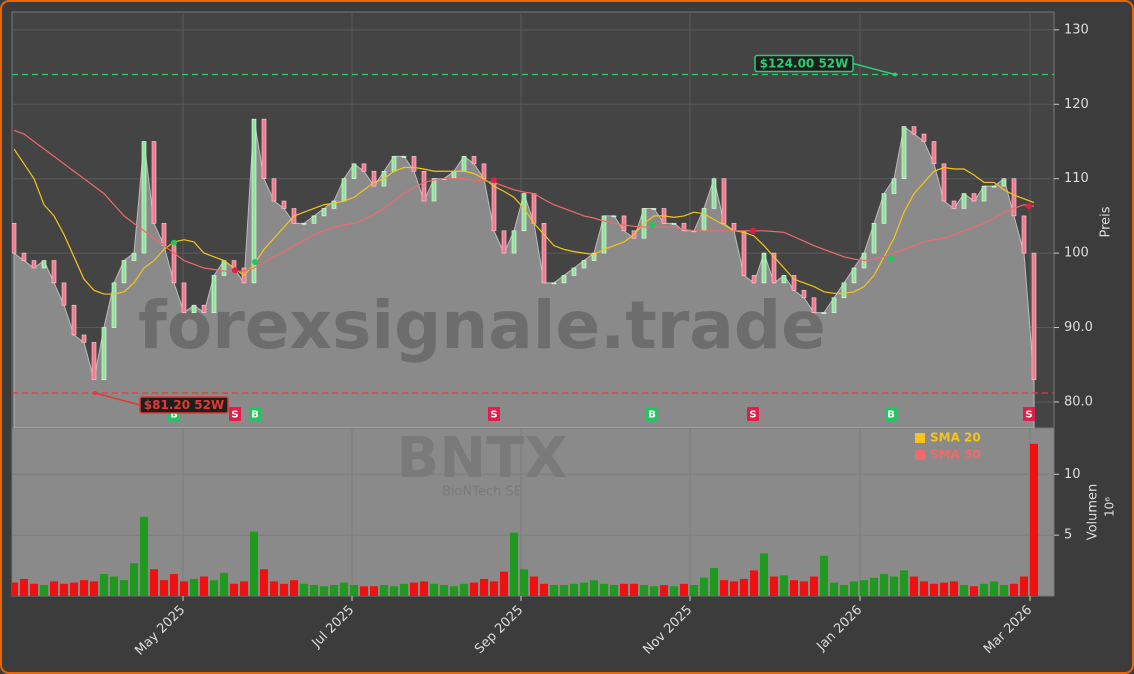 The image size is (1134, 674). Describe the element at coordinates (174, 415) in the screenshot. I see `signal-label: B` at that location.